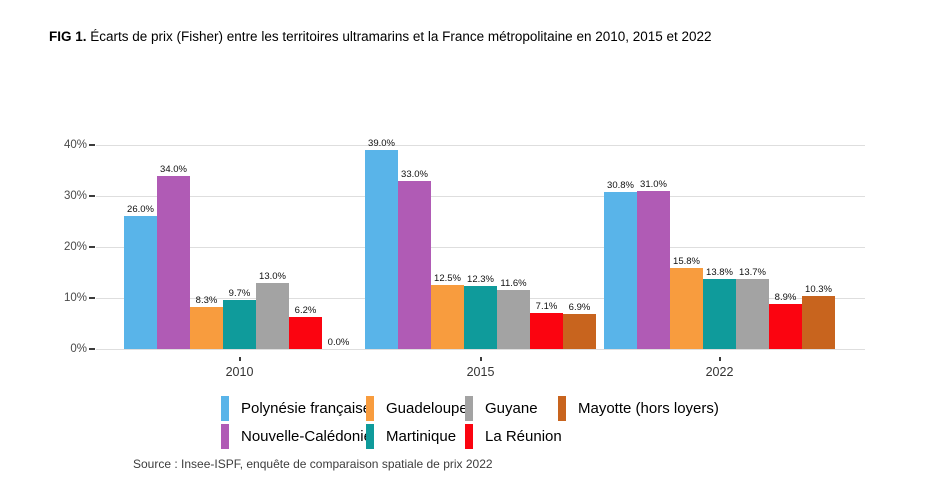 The image size is (945, 486). Describe the element at coordinates (305, 310) in the screenshot. I see `bar-value-la-reunion-2010: 6.2%` at that location.